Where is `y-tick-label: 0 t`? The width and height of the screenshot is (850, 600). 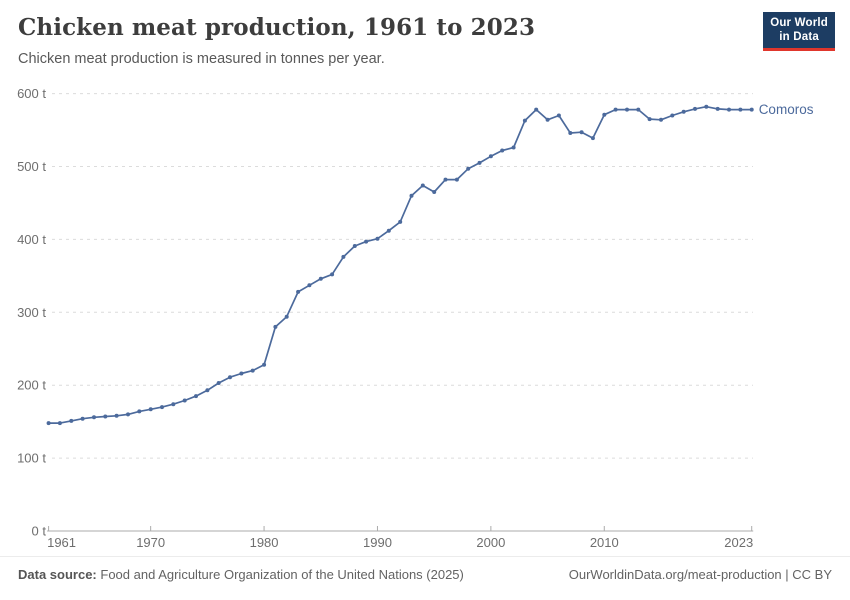
y-tick-label: 0 t is located at coordinates (39, 531).